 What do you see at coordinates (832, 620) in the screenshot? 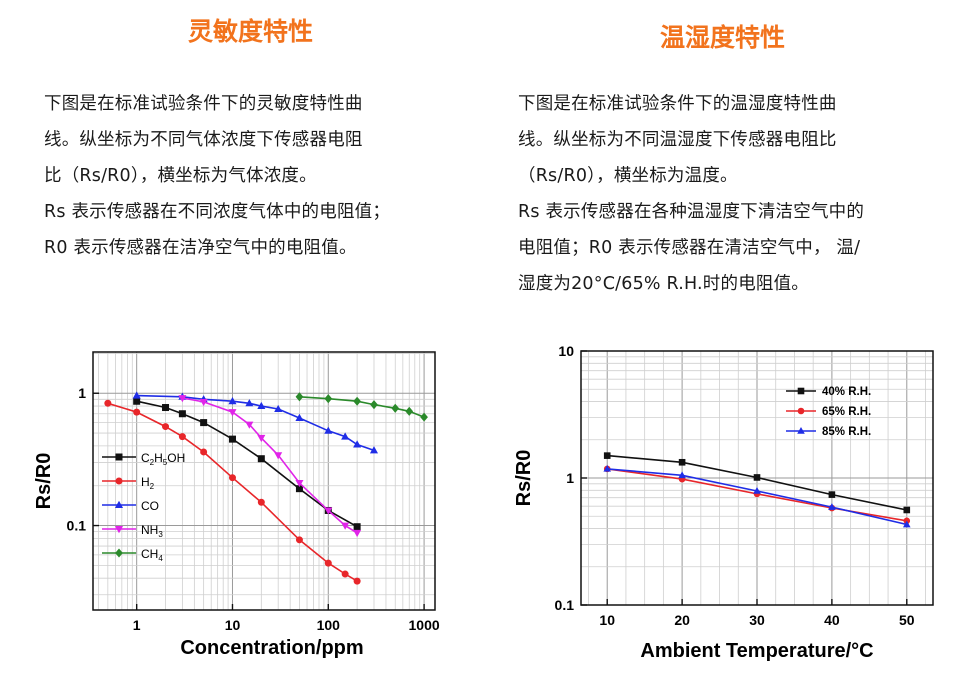
I see `x-tick-label: 40` at bounding box center [832, 620].